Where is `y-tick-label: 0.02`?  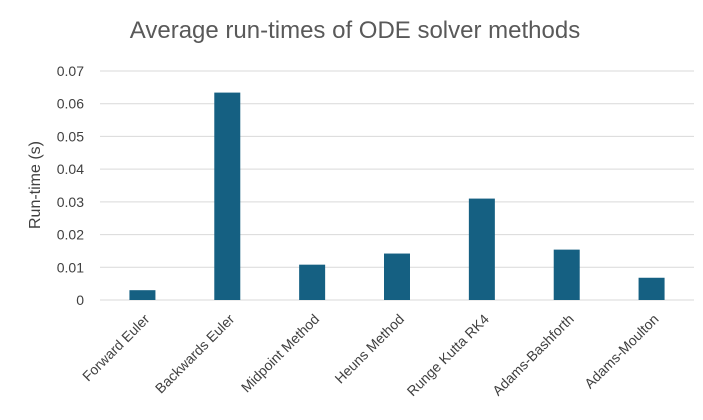
y-tick-label: 0.02 is located at coordinates (70, 235).